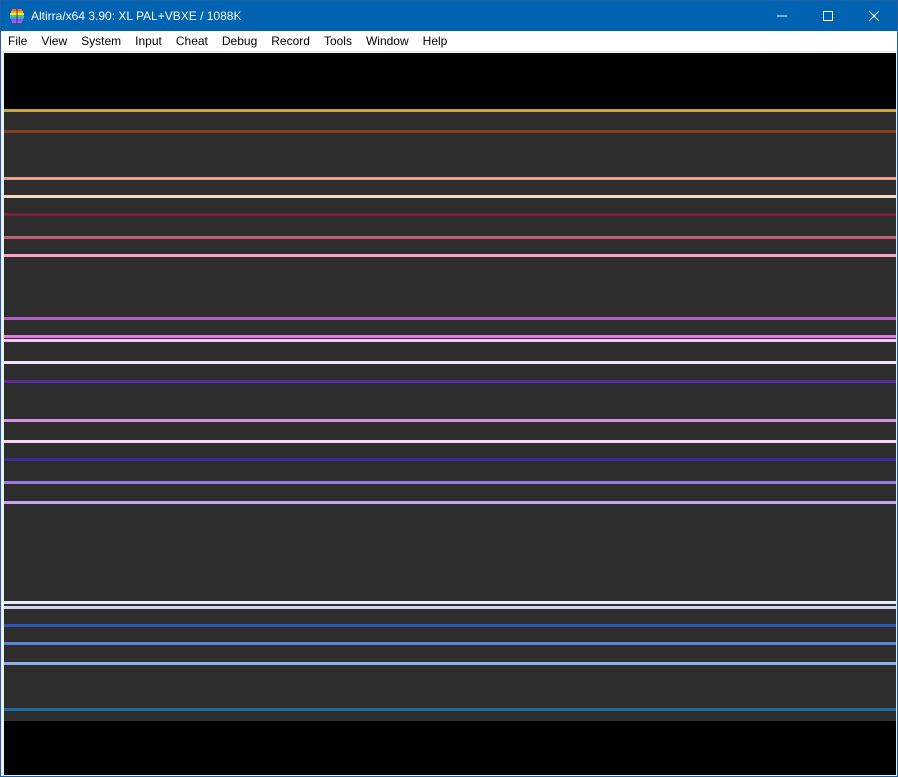 This screenshot has height=777, width=898. What do you see at coordinates (435, 41) in the screenshot?
I see `menu-help: Help` at bounding box center [435, 41].